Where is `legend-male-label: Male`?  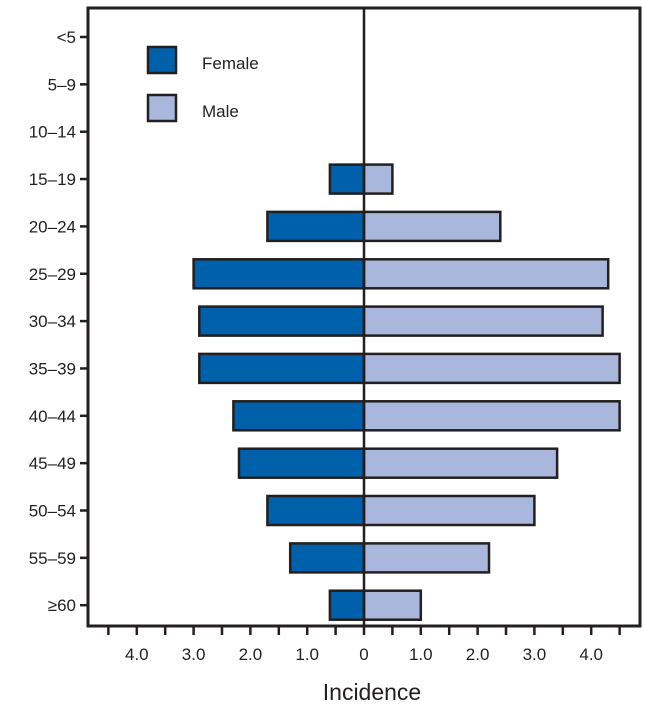
legend-male-label: Male is located at coordinates (220, 111).